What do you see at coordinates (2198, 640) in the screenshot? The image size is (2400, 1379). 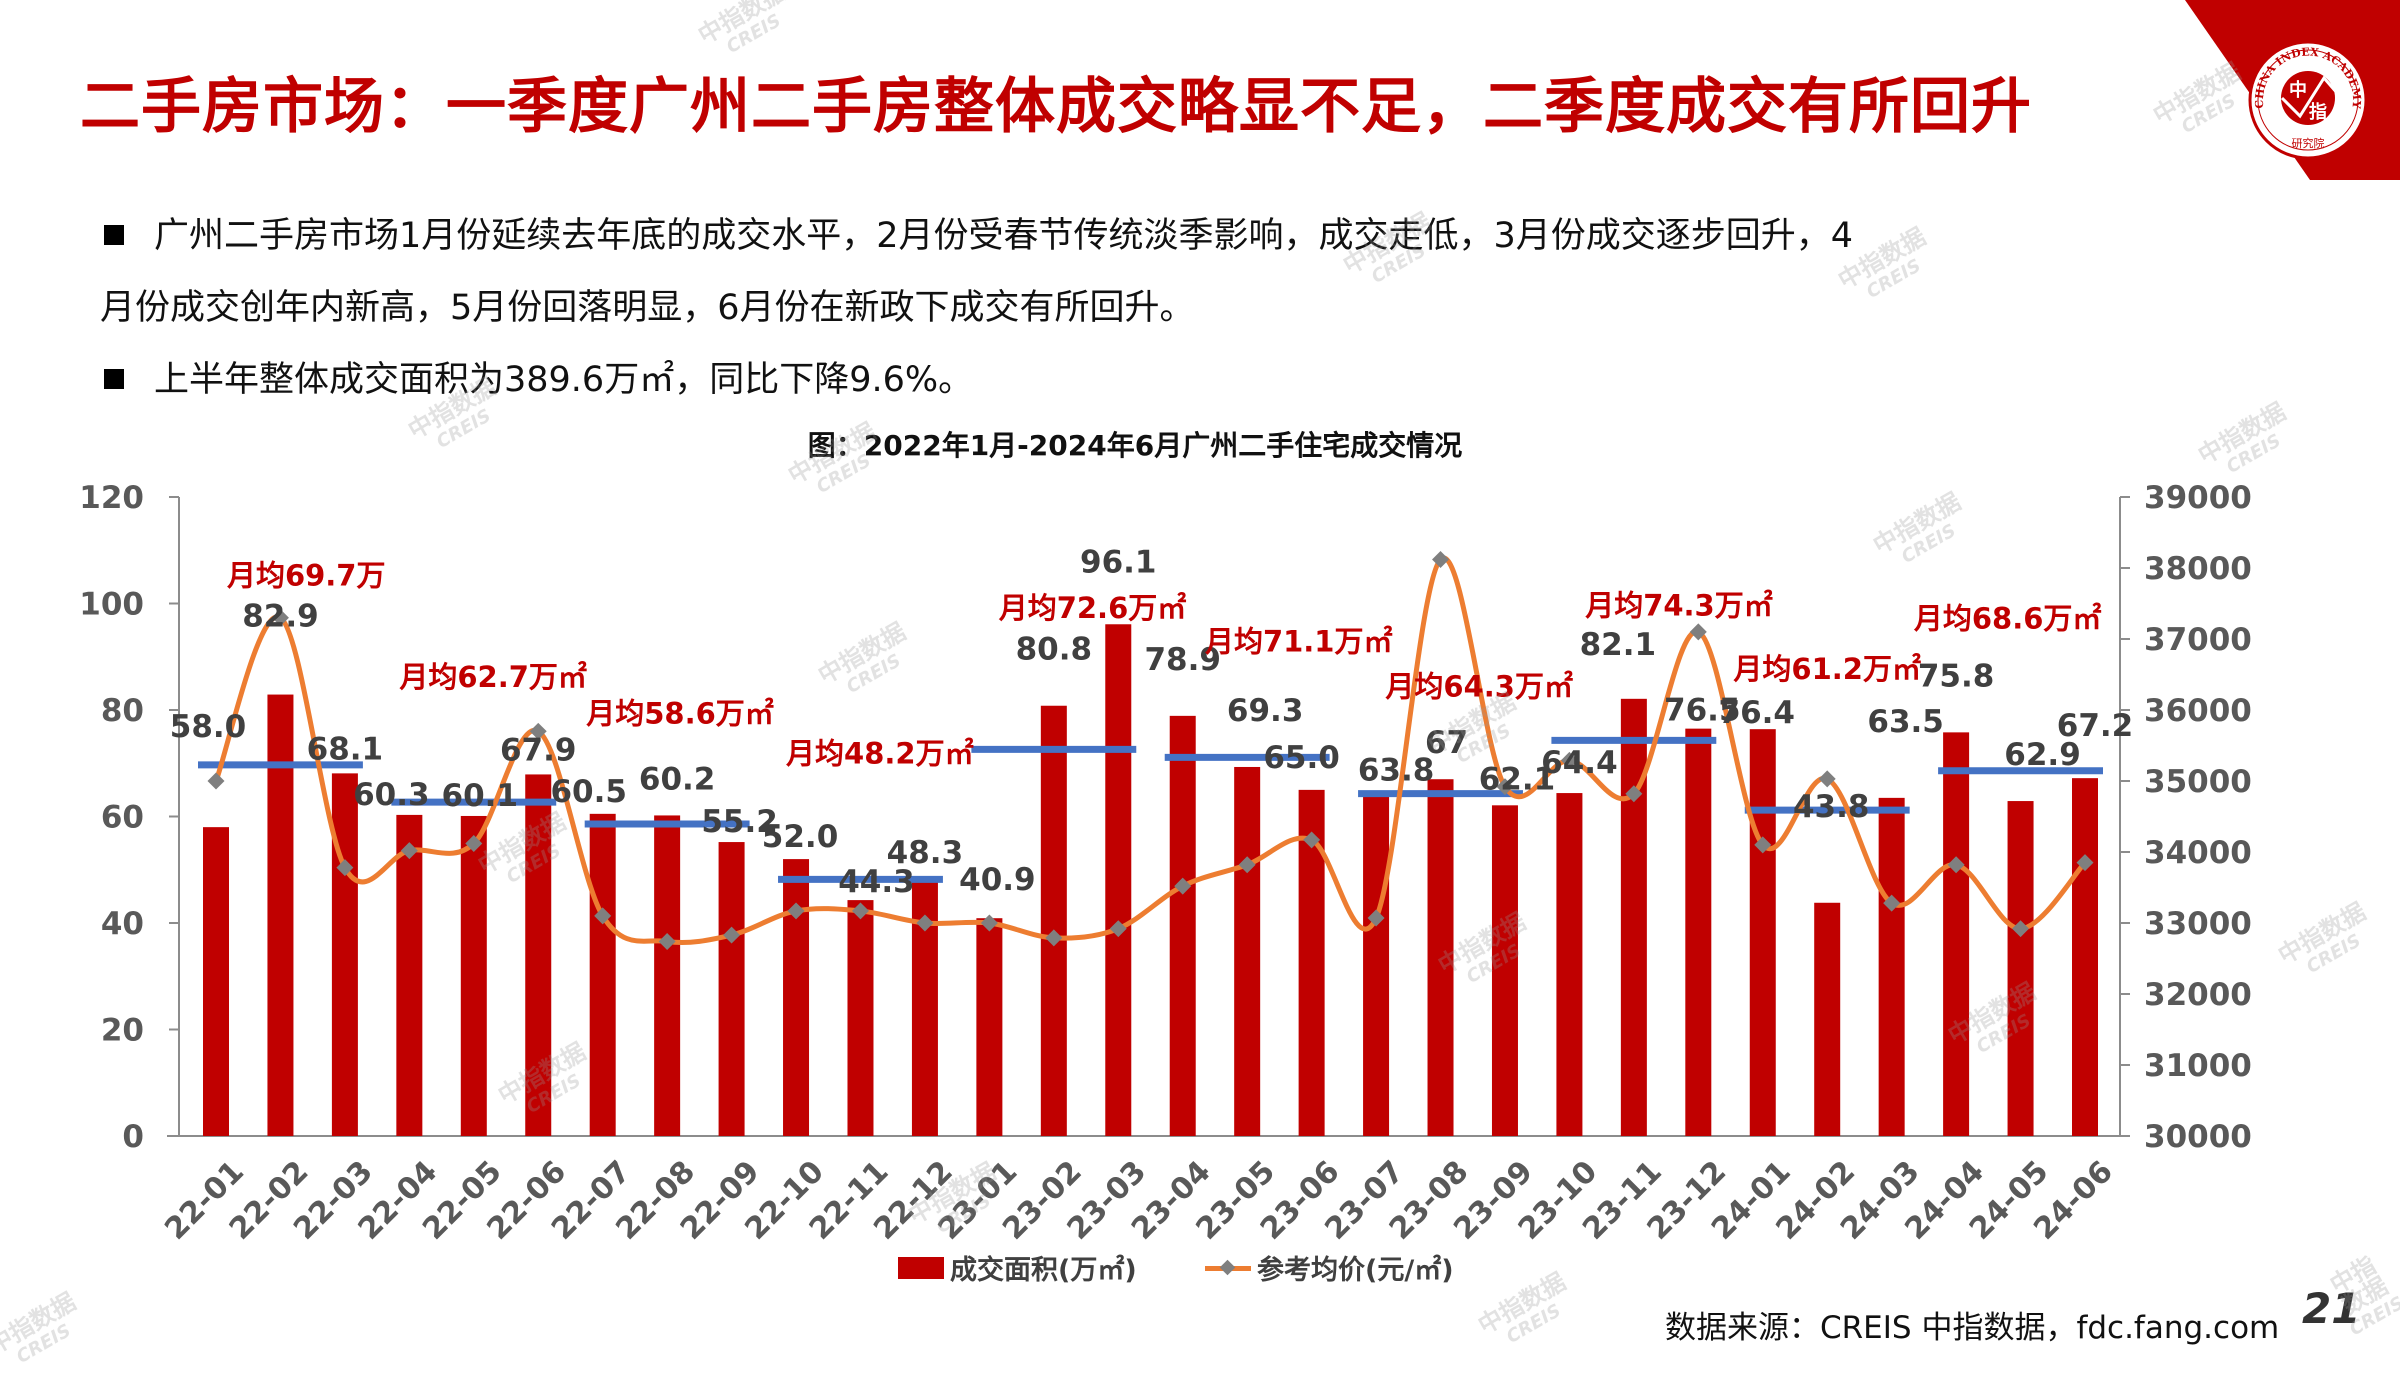 I see `right-axis-tick-label: 37000` at bounding box center [2198, 640].